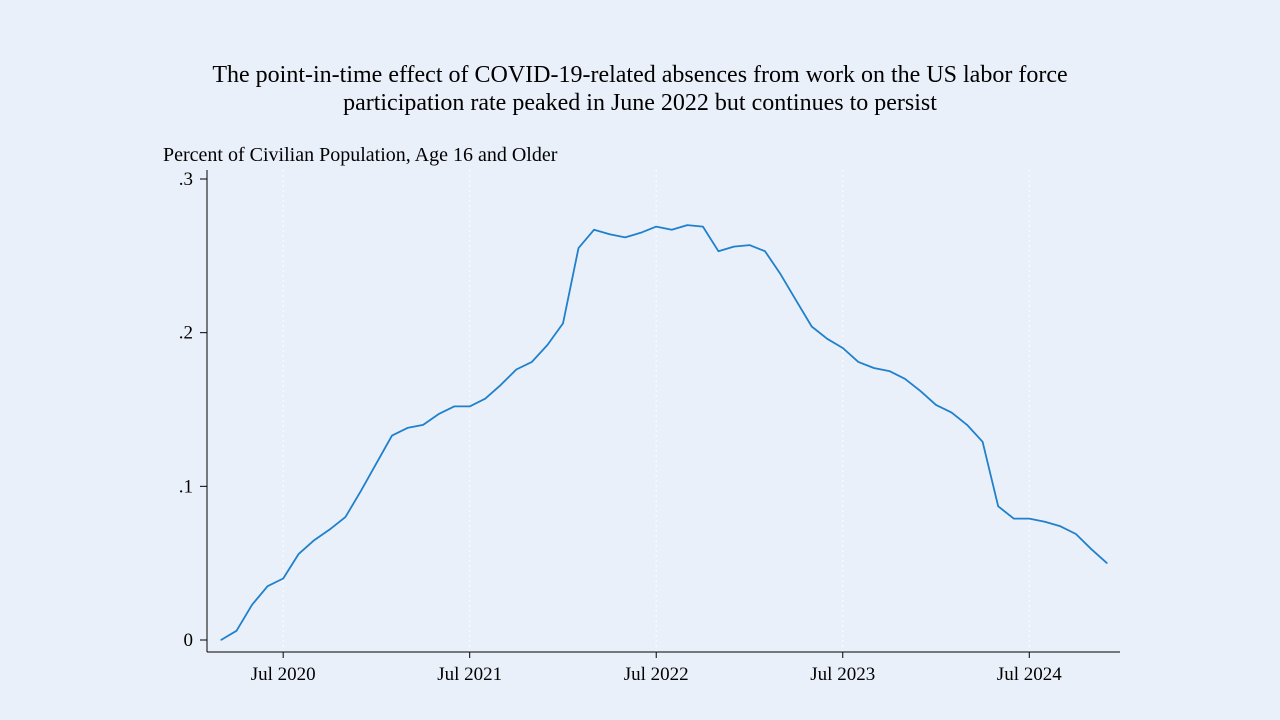  What do you see at coordinates (842, 674) in the screenshot?
I see `x-tick-label-3: Jul 2023` at bounding box center [842, 674].